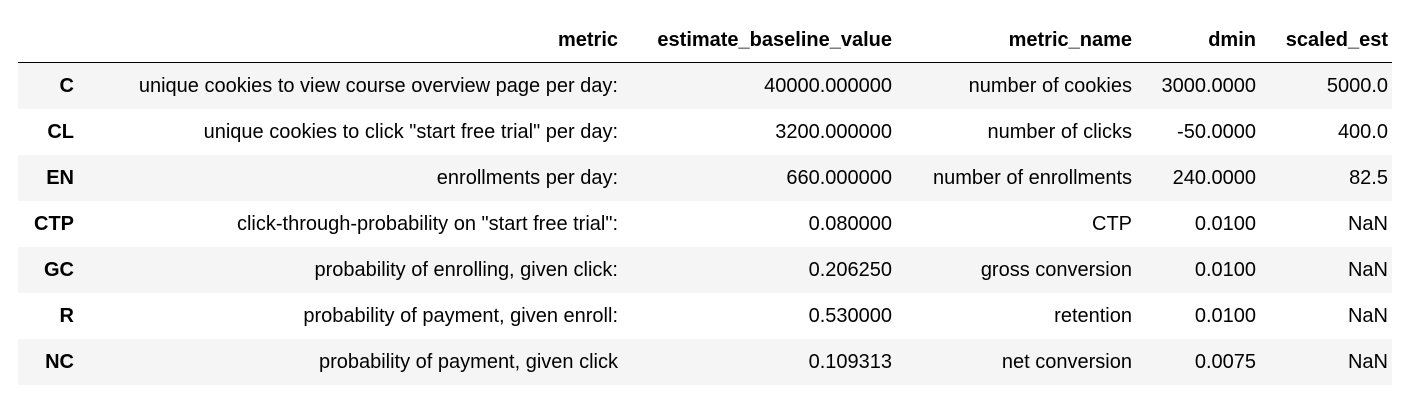  I want to click on cell-dmin: 240.0000, so click(1214, 178).